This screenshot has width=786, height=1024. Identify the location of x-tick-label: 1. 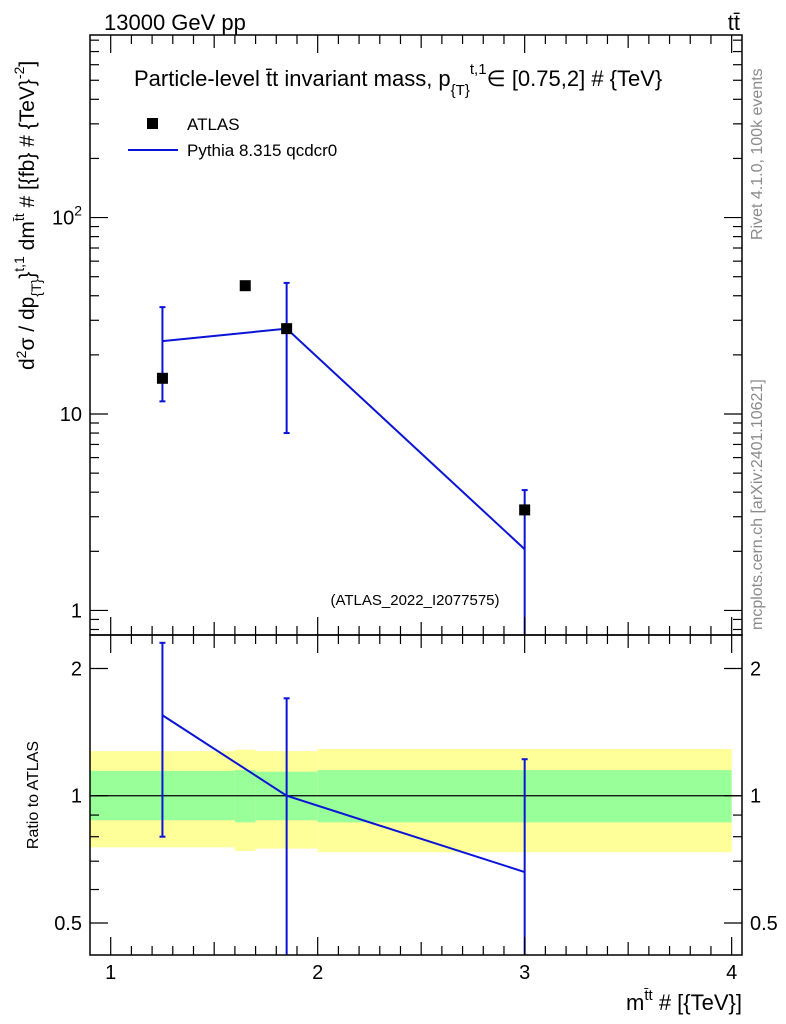
(110, 973).